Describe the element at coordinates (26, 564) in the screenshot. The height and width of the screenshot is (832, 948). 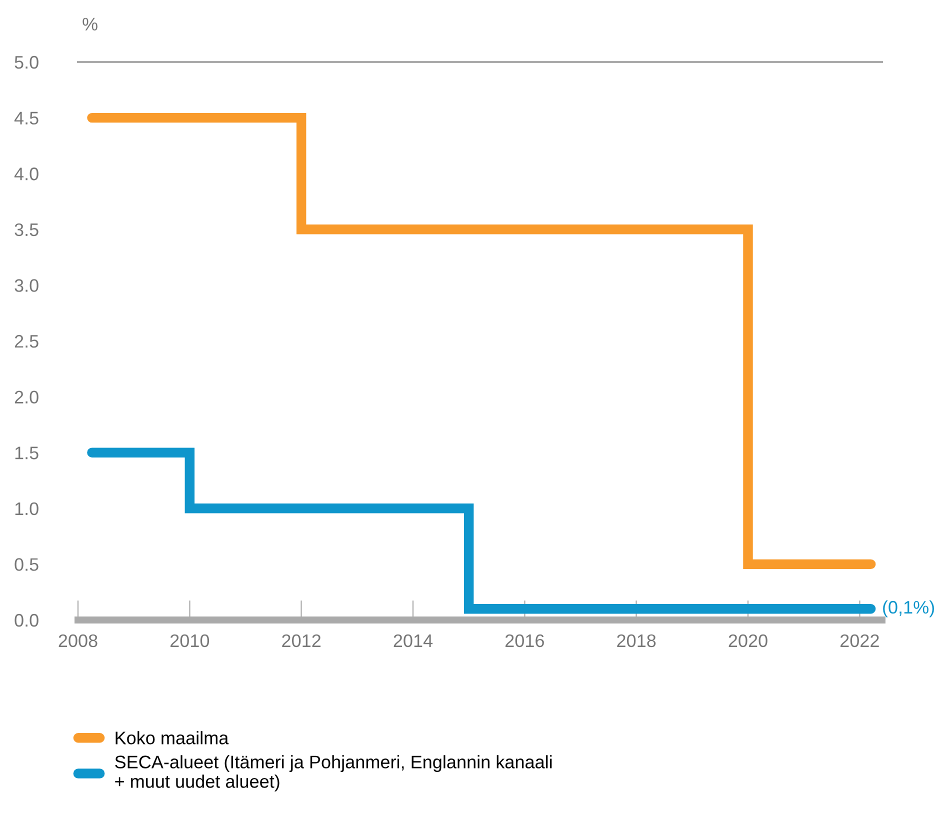
I see `y-tick-label: 0.5` at that location.